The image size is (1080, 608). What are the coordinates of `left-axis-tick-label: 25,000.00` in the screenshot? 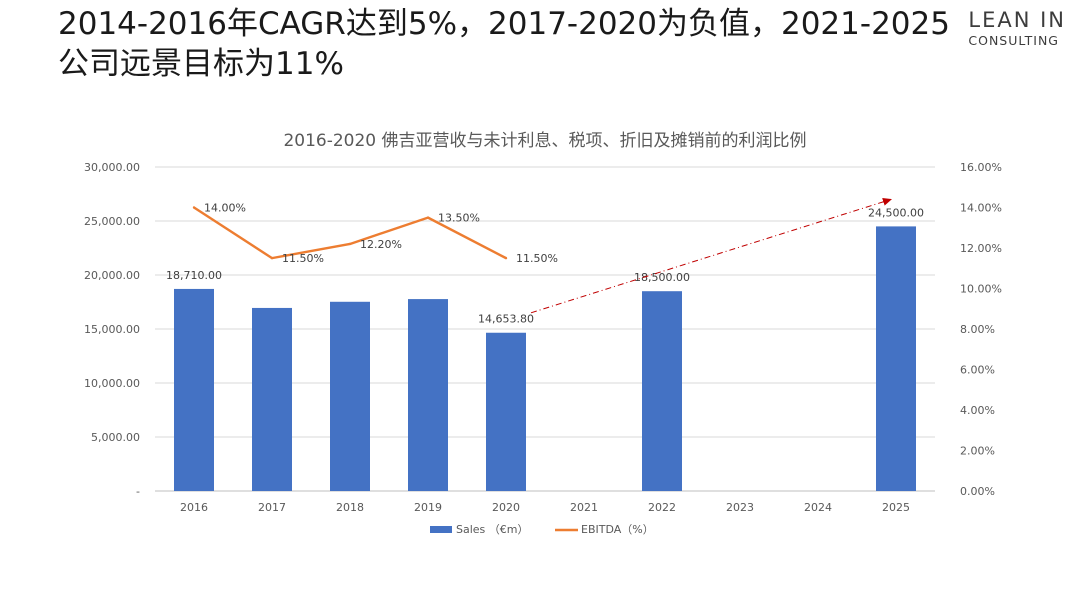 It's located at (112, 221).